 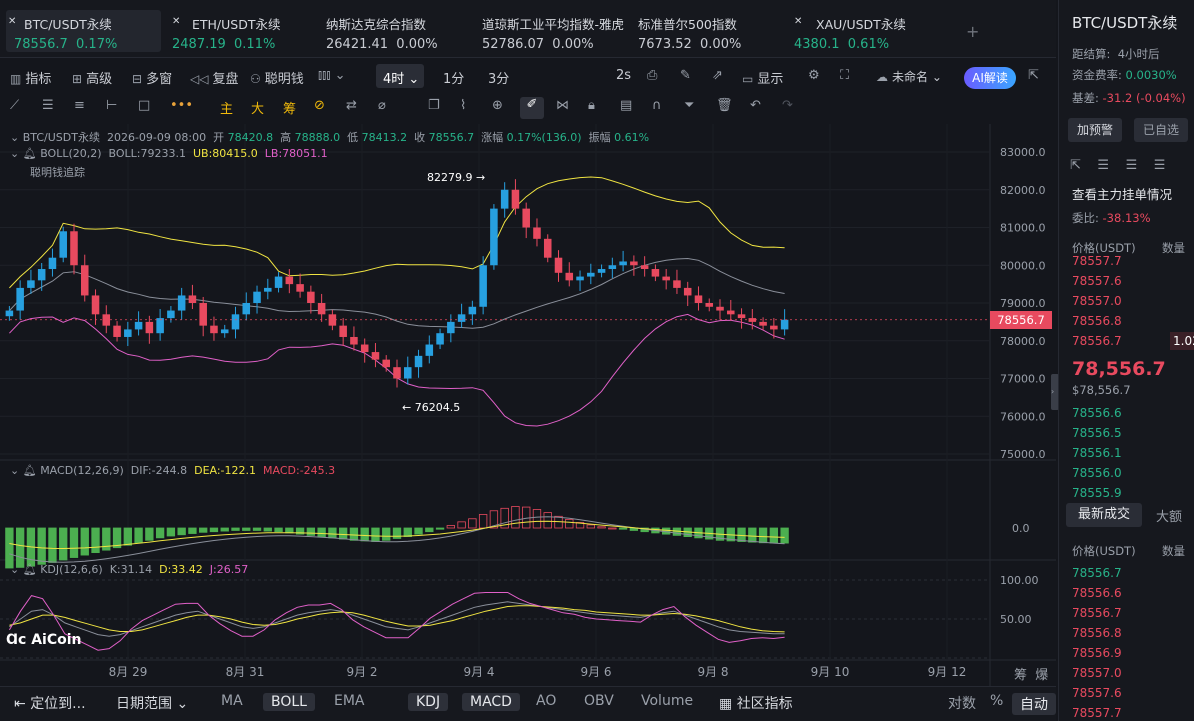 I want to click on tab-large-trades: 大额, so click(x=1169, y=517).